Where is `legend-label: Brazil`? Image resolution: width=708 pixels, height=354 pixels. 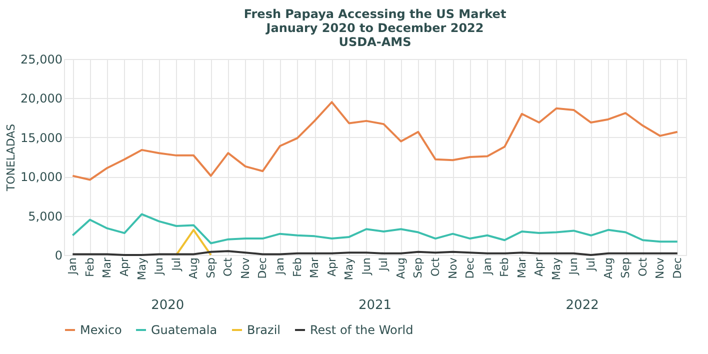
legend-label: Brazil is located at coordinates (263, 330).